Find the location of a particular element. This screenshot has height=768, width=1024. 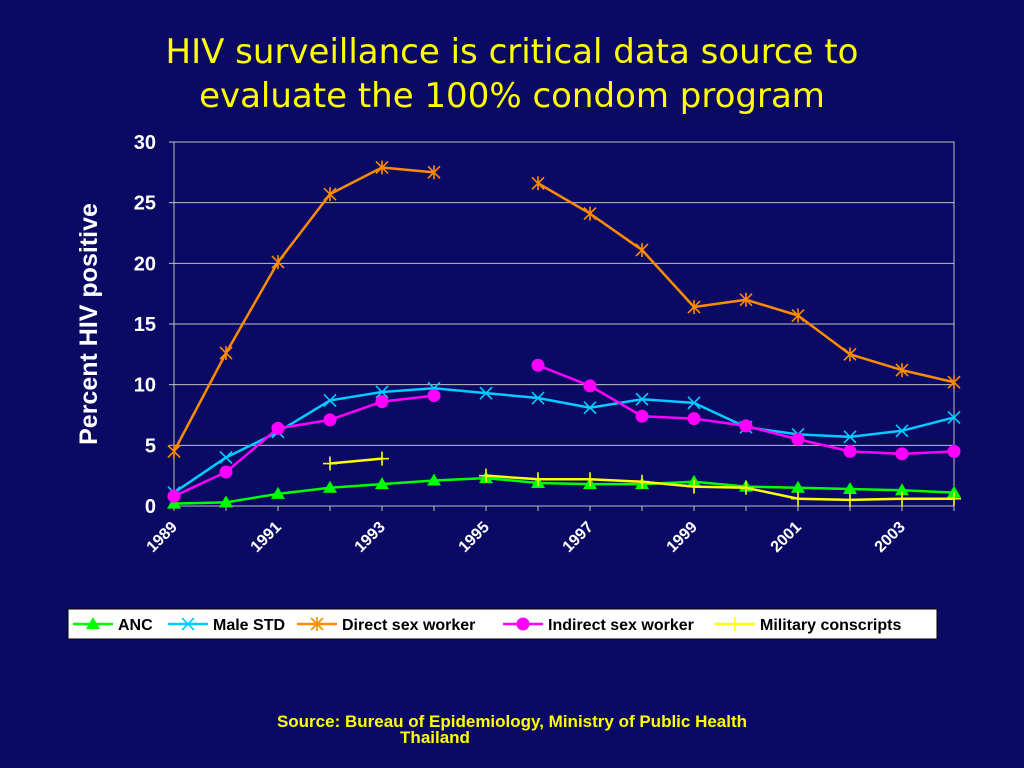

x-tick-label: 1995 is located at coordinates (474, 537).